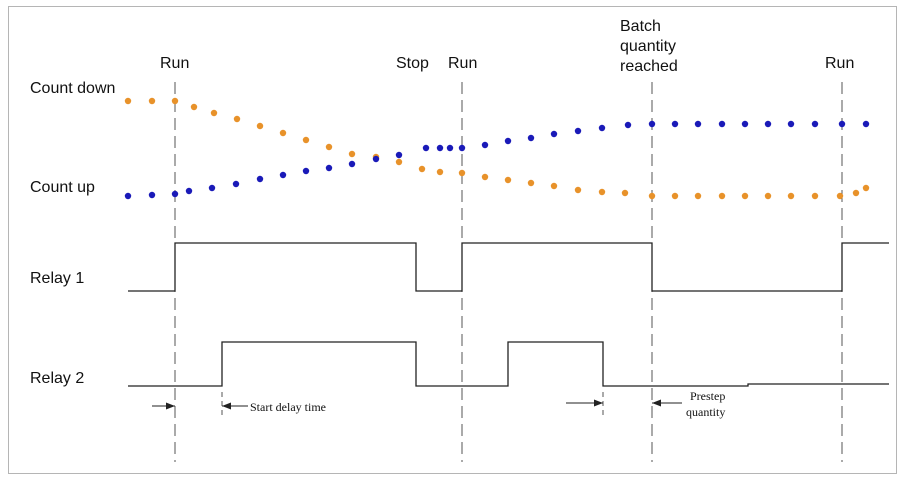 The image size is (907, 480). Describe the element at coordinates (463, 63) in the screenshot. I see `event-run-2-label: Run` at that location.